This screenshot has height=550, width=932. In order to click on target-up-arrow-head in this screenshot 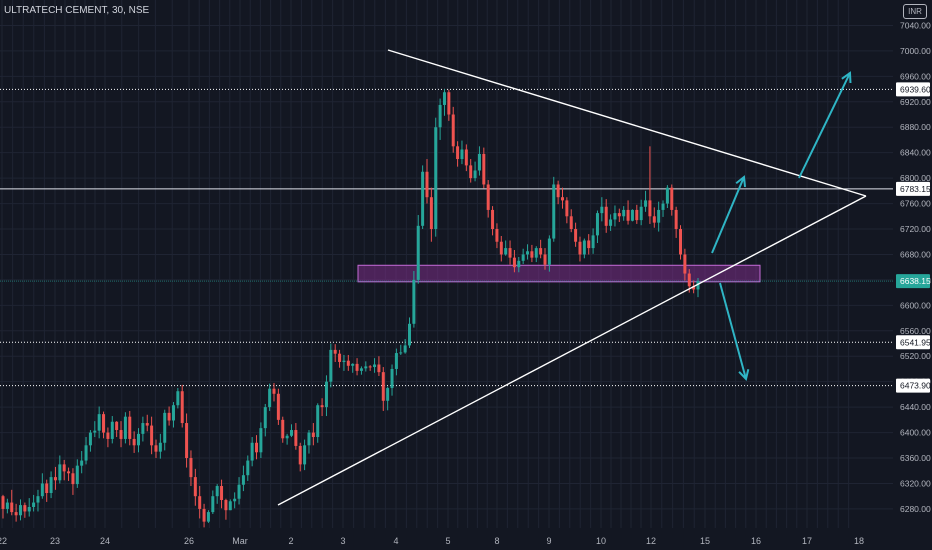, I will do `click(846, 77)`.